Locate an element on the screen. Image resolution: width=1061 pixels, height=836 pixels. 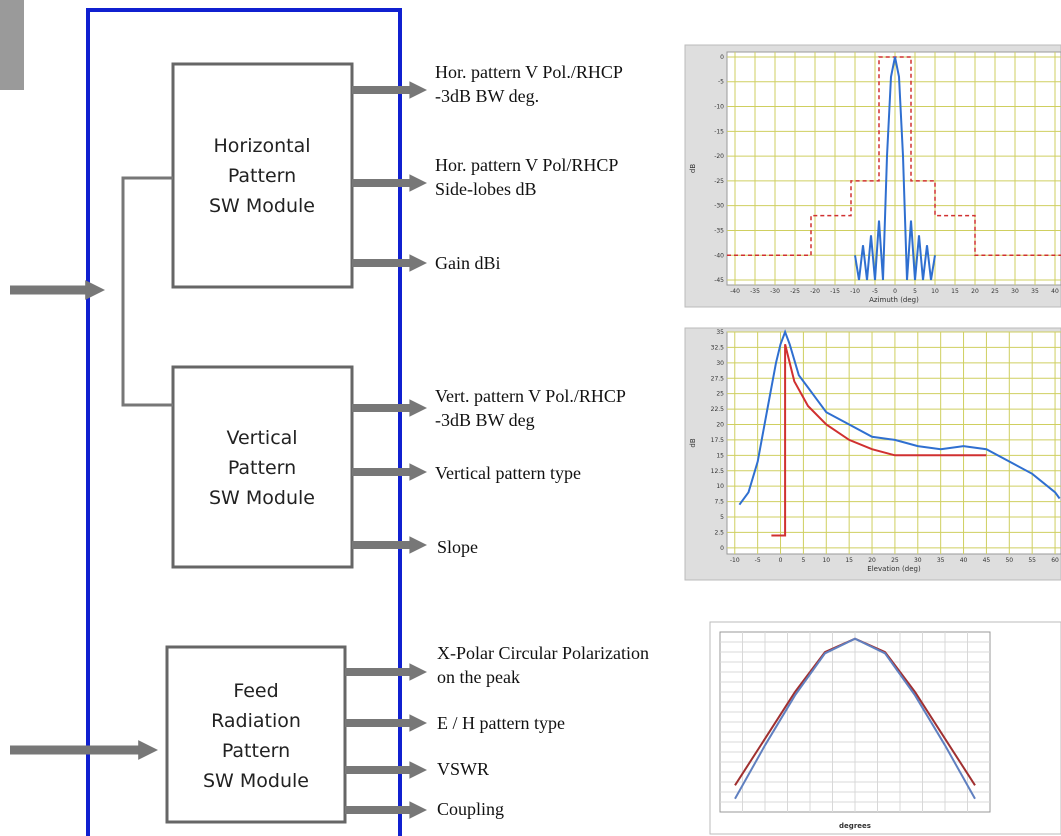
y-tick-label: -20 is located at coordinates (719, 156).